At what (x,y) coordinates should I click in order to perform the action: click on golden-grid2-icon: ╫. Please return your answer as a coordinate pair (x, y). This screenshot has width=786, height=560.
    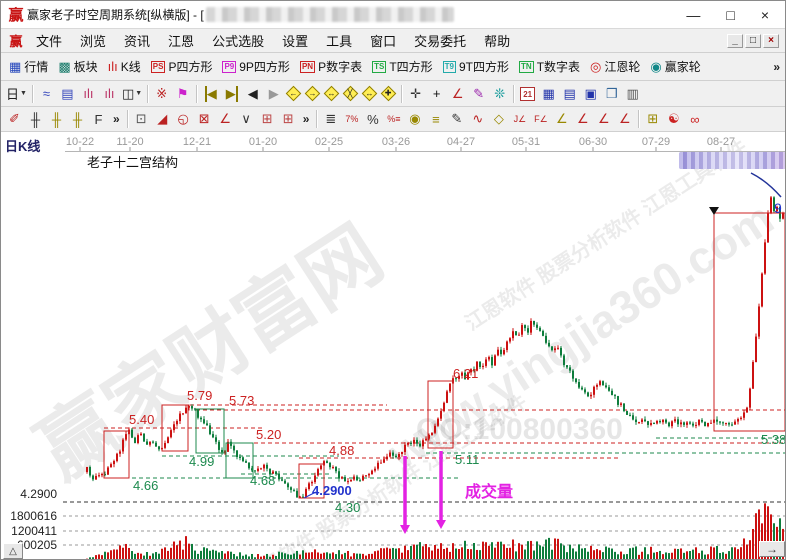
    Looking at the image, I should click on (77, 119).